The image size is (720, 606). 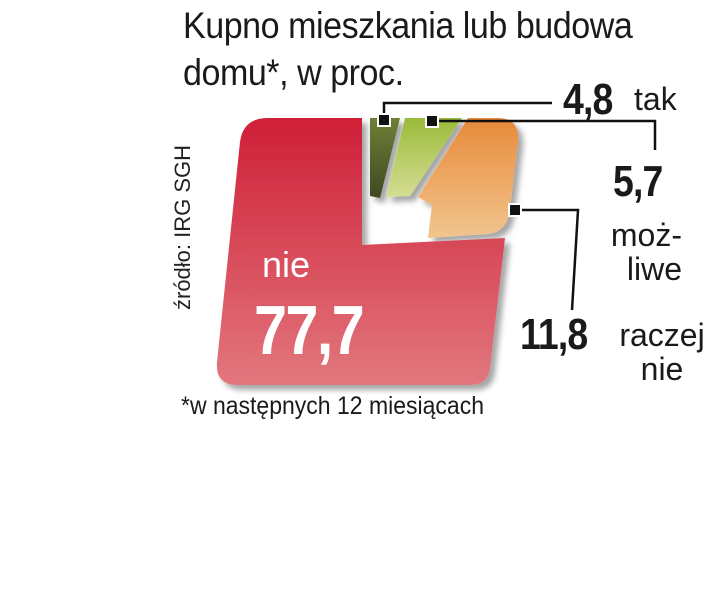 I want to click on leader-line-raczej-nie, so click(x=547, y=259).